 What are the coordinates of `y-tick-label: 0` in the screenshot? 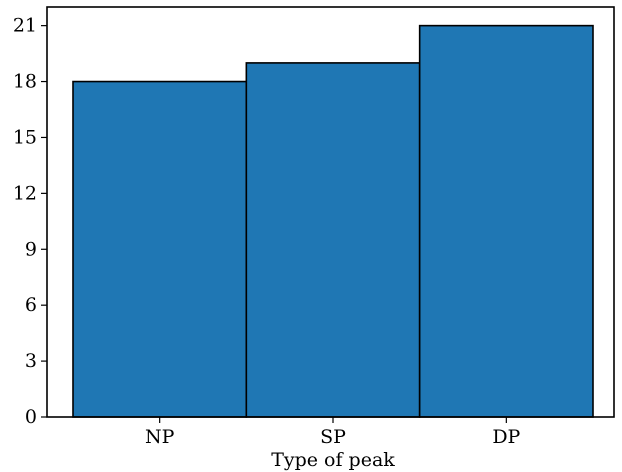 It's located at (31, 417).